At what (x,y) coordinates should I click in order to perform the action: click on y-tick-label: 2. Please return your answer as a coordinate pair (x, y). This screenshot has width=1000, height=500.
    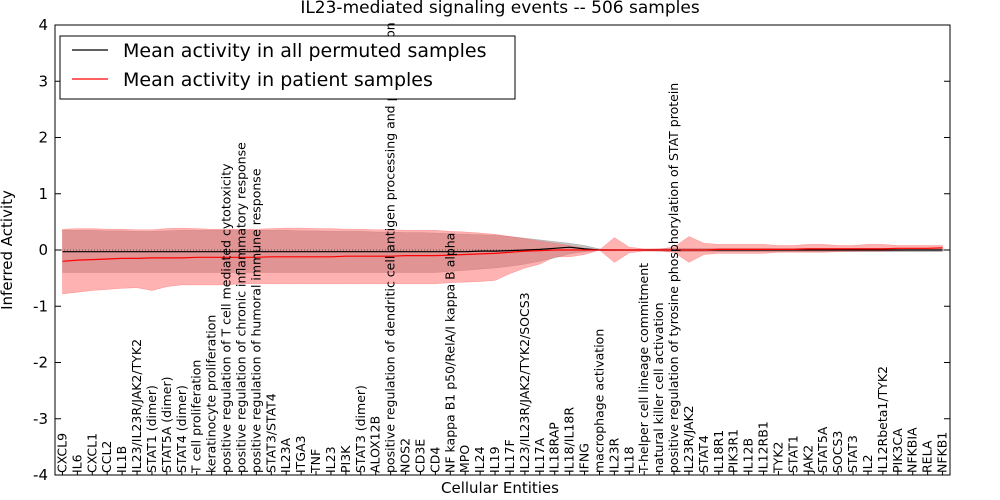
    Looking at the image, I should click on (43, 138).